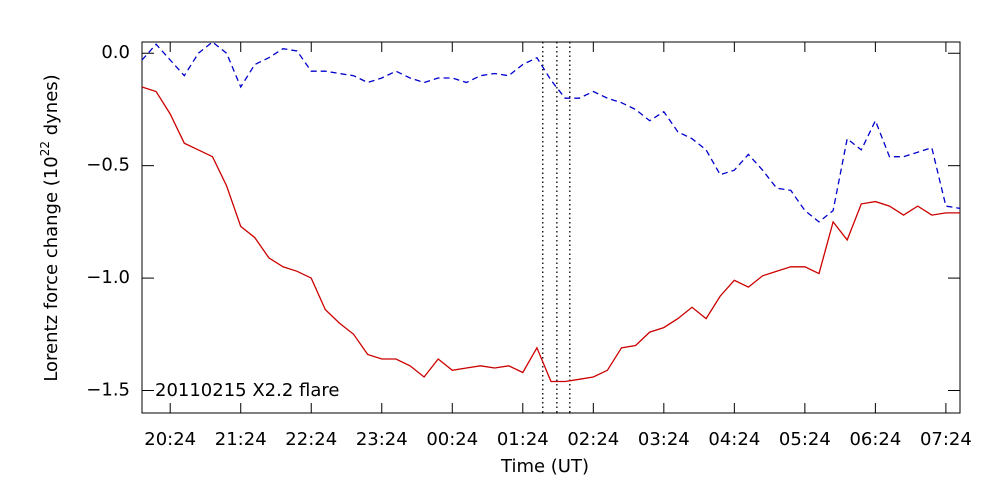 This screenshot has height=500, width=1000. Describe the element at coordinates (734, 439) in the screenshot. I see `x-tick-label: 04:24` at that location.